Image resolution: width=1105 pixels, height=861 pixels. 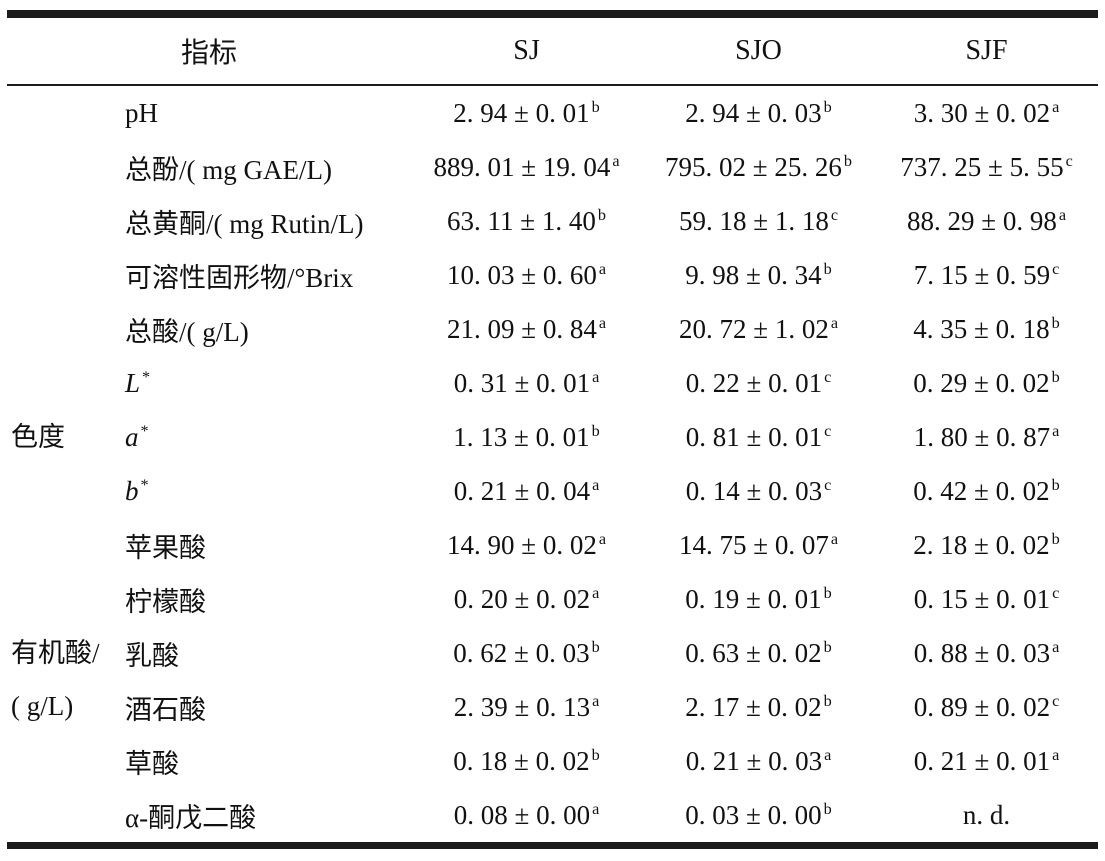 What do you see at coordinates (526, 490) in the screenshot?
I see `value-cell: 0. 21 ± 0. 04 a` at bounding box center [526, 490].